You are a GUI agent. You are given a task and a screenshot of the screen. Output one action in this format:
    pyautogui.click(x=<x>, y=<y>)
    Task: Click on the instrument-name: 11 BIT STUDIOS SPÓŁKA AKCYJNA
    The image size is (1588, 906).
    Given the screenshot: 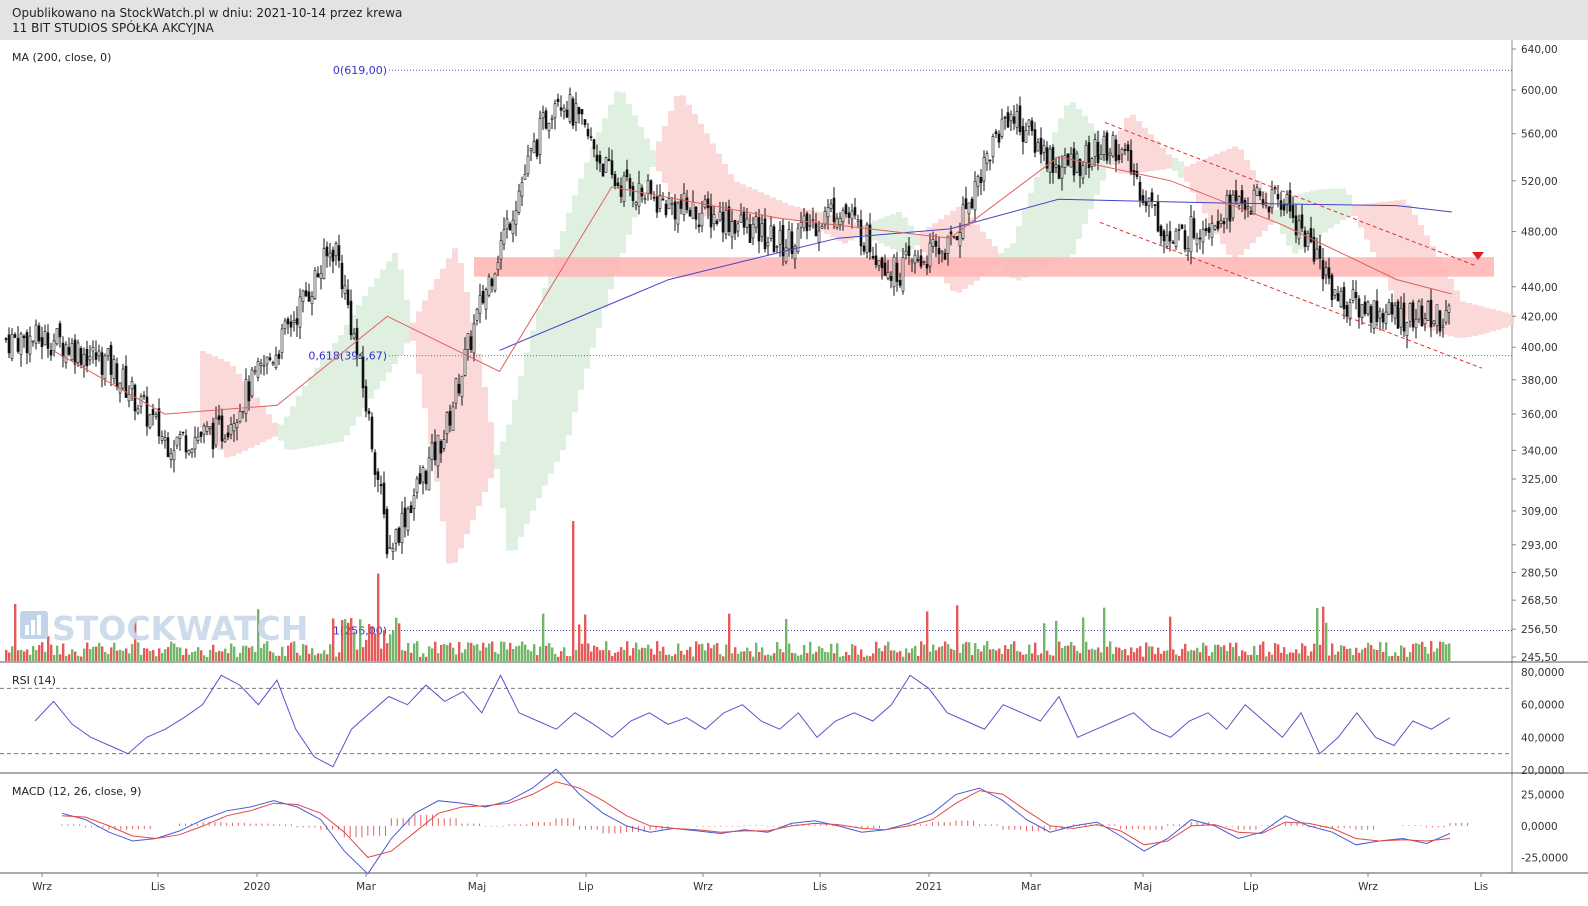 What is the action you would take?
    pyautogui.click(x=113, y=28)
    